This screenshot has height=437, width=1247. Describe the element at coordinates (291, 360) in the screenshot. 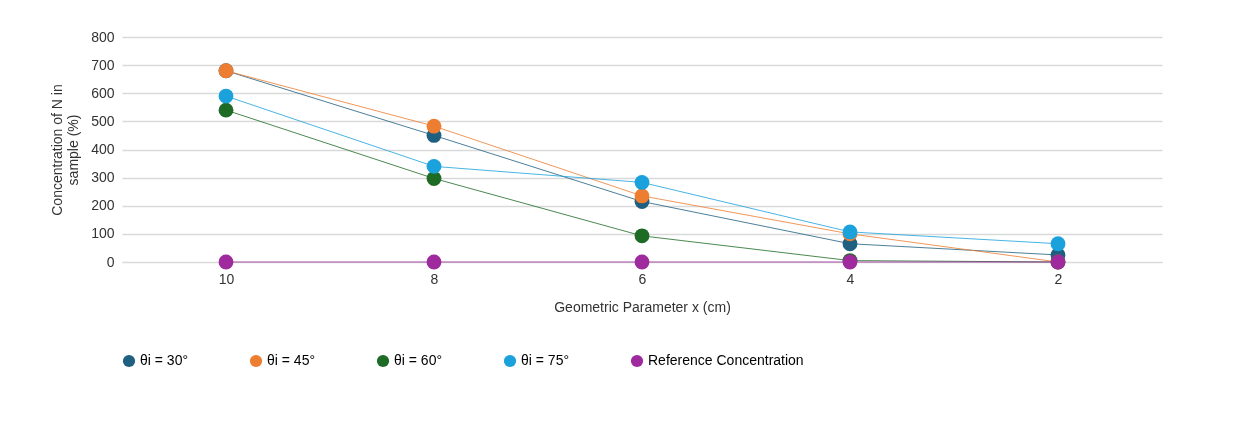

I see `legend-label: θi = 45°` at that location.